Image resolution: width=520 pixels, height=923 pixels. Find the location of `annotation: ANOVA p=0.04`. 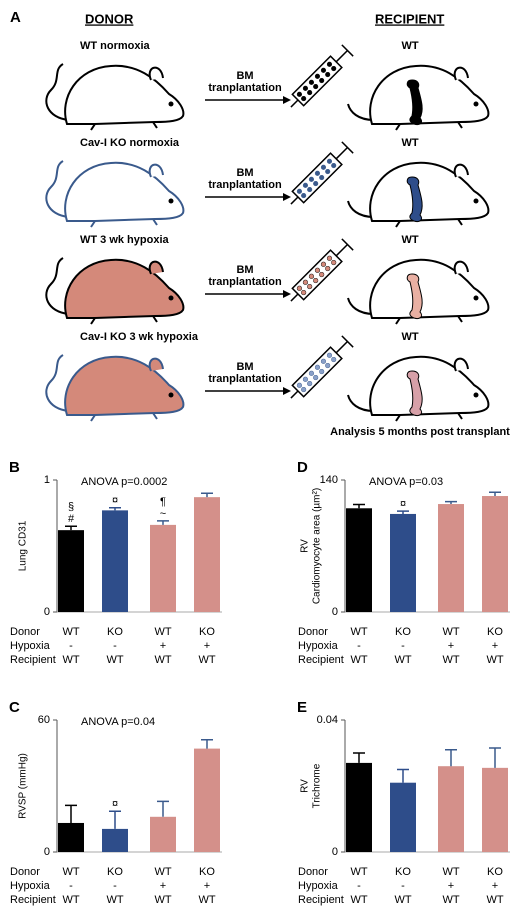

annotation: ANOVA p=0.04 is located at coordinates (118, 722).